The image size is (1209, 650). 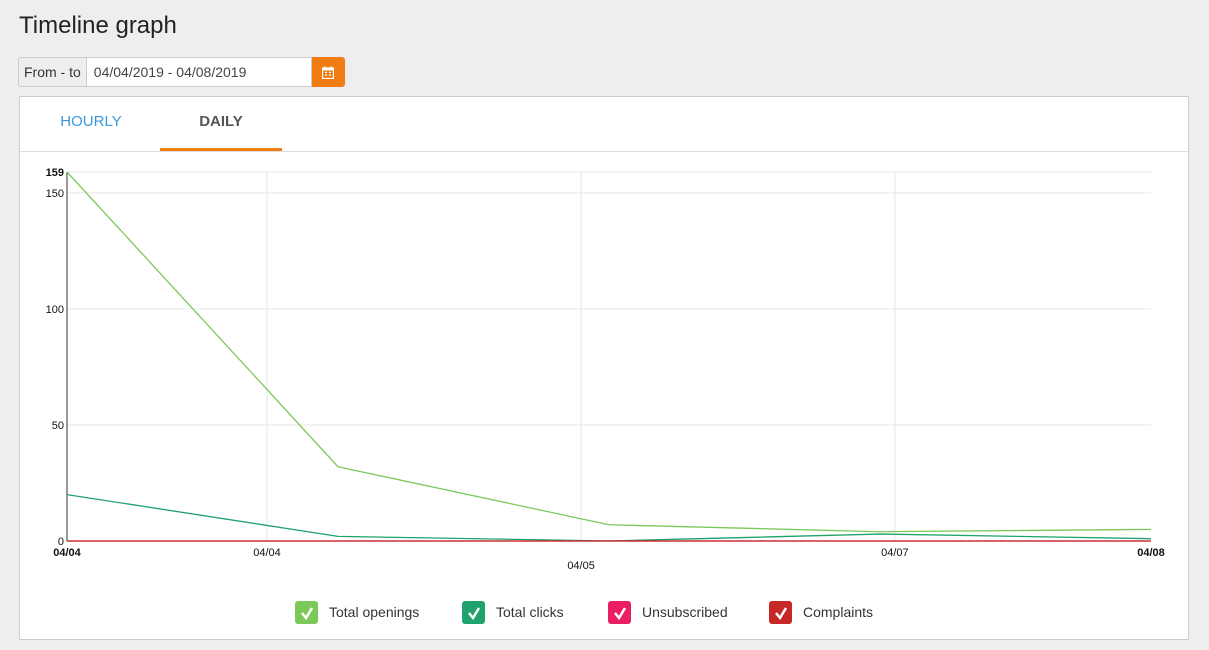 What do you see at coordinates (58, 426) in the screenshot?
I see `y-tick-label: 50` at bounding box center [58, 426].